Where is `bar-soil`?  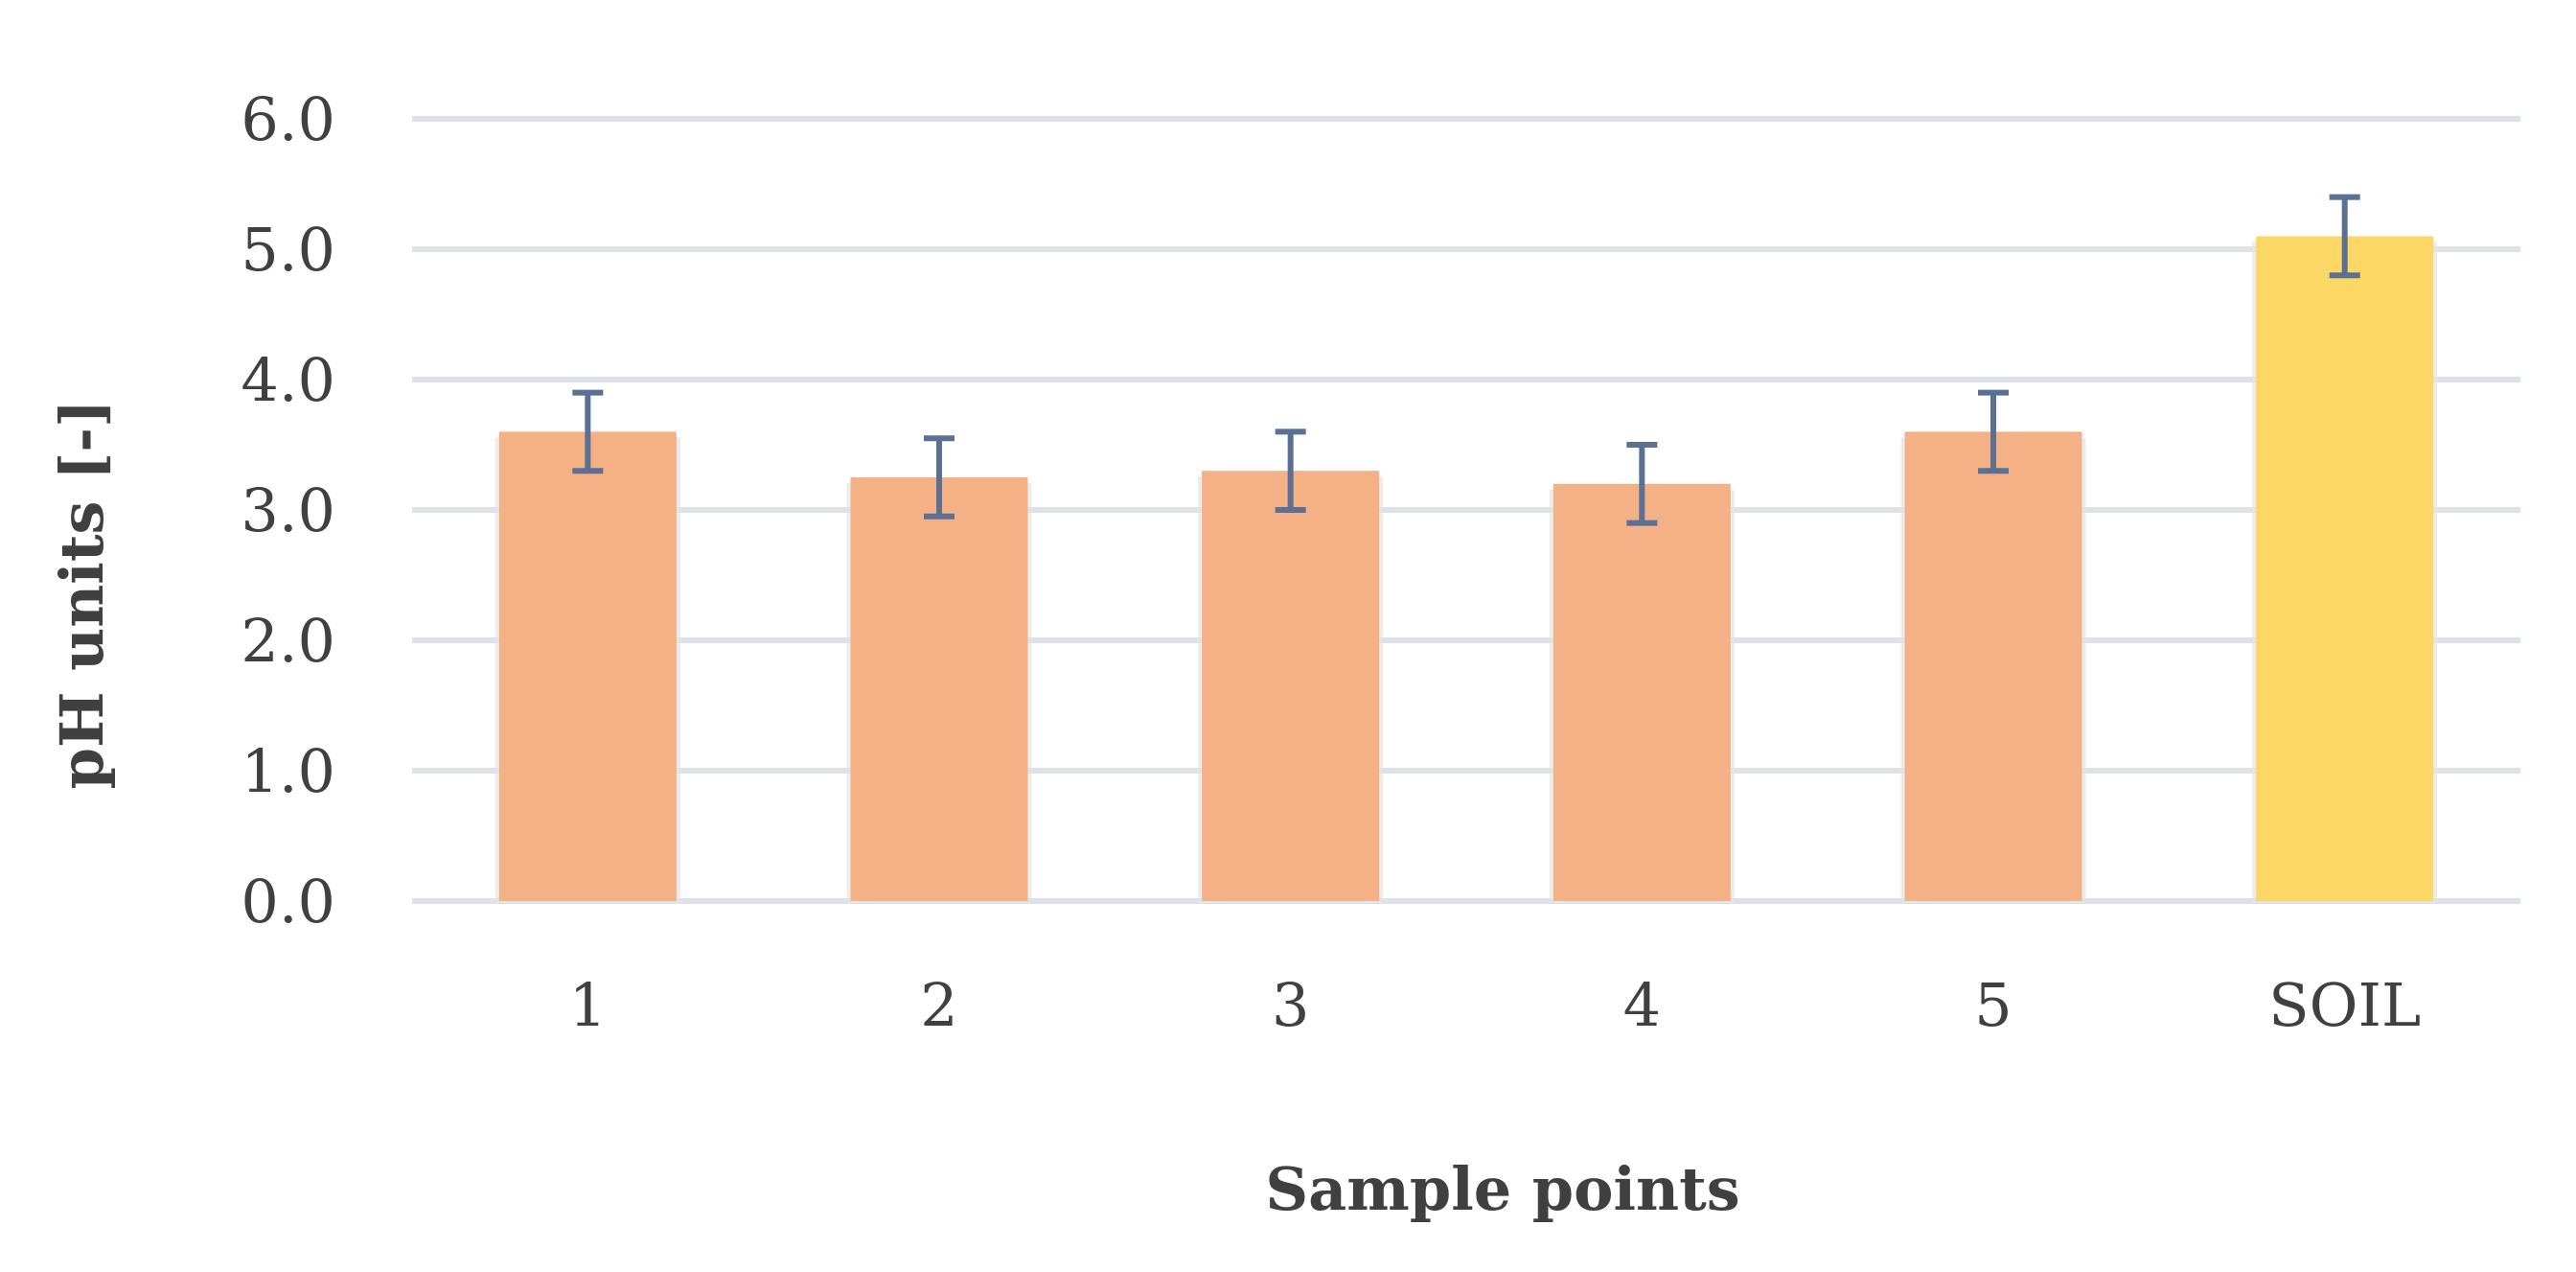
bar-soil is located at coordinates (2345, 568).